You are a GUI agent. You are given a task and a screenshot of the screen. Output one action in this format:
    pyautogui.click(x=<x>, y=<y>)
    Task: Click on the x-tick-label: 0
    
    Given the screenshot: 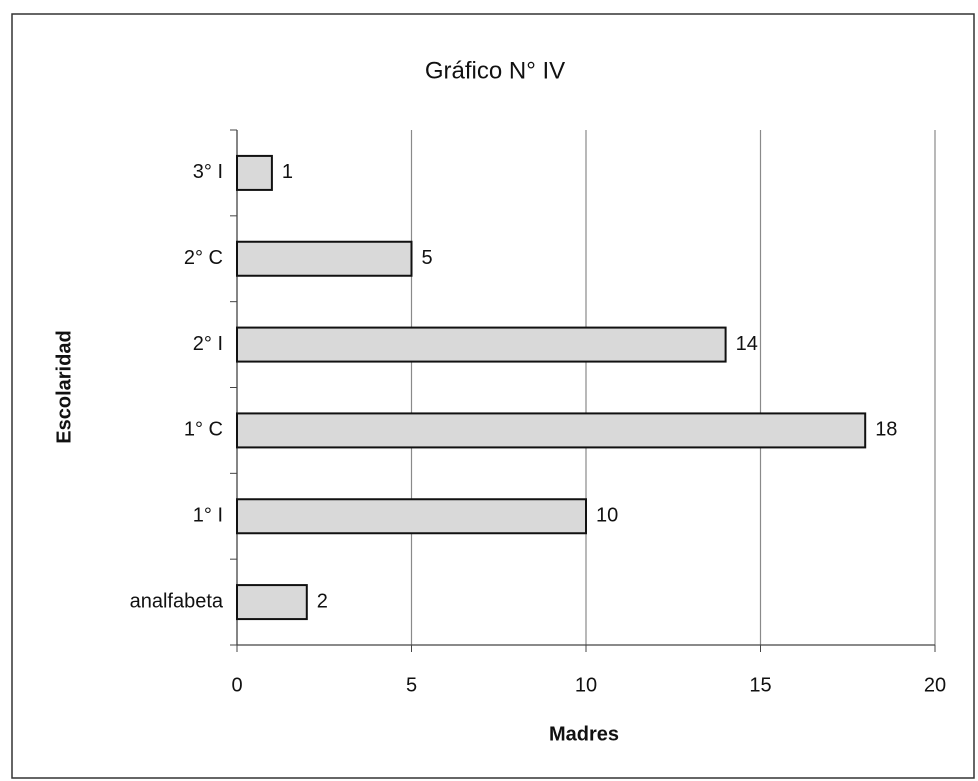 What is the action you would take?
    pyautogui.click(x=236, y=685)
    